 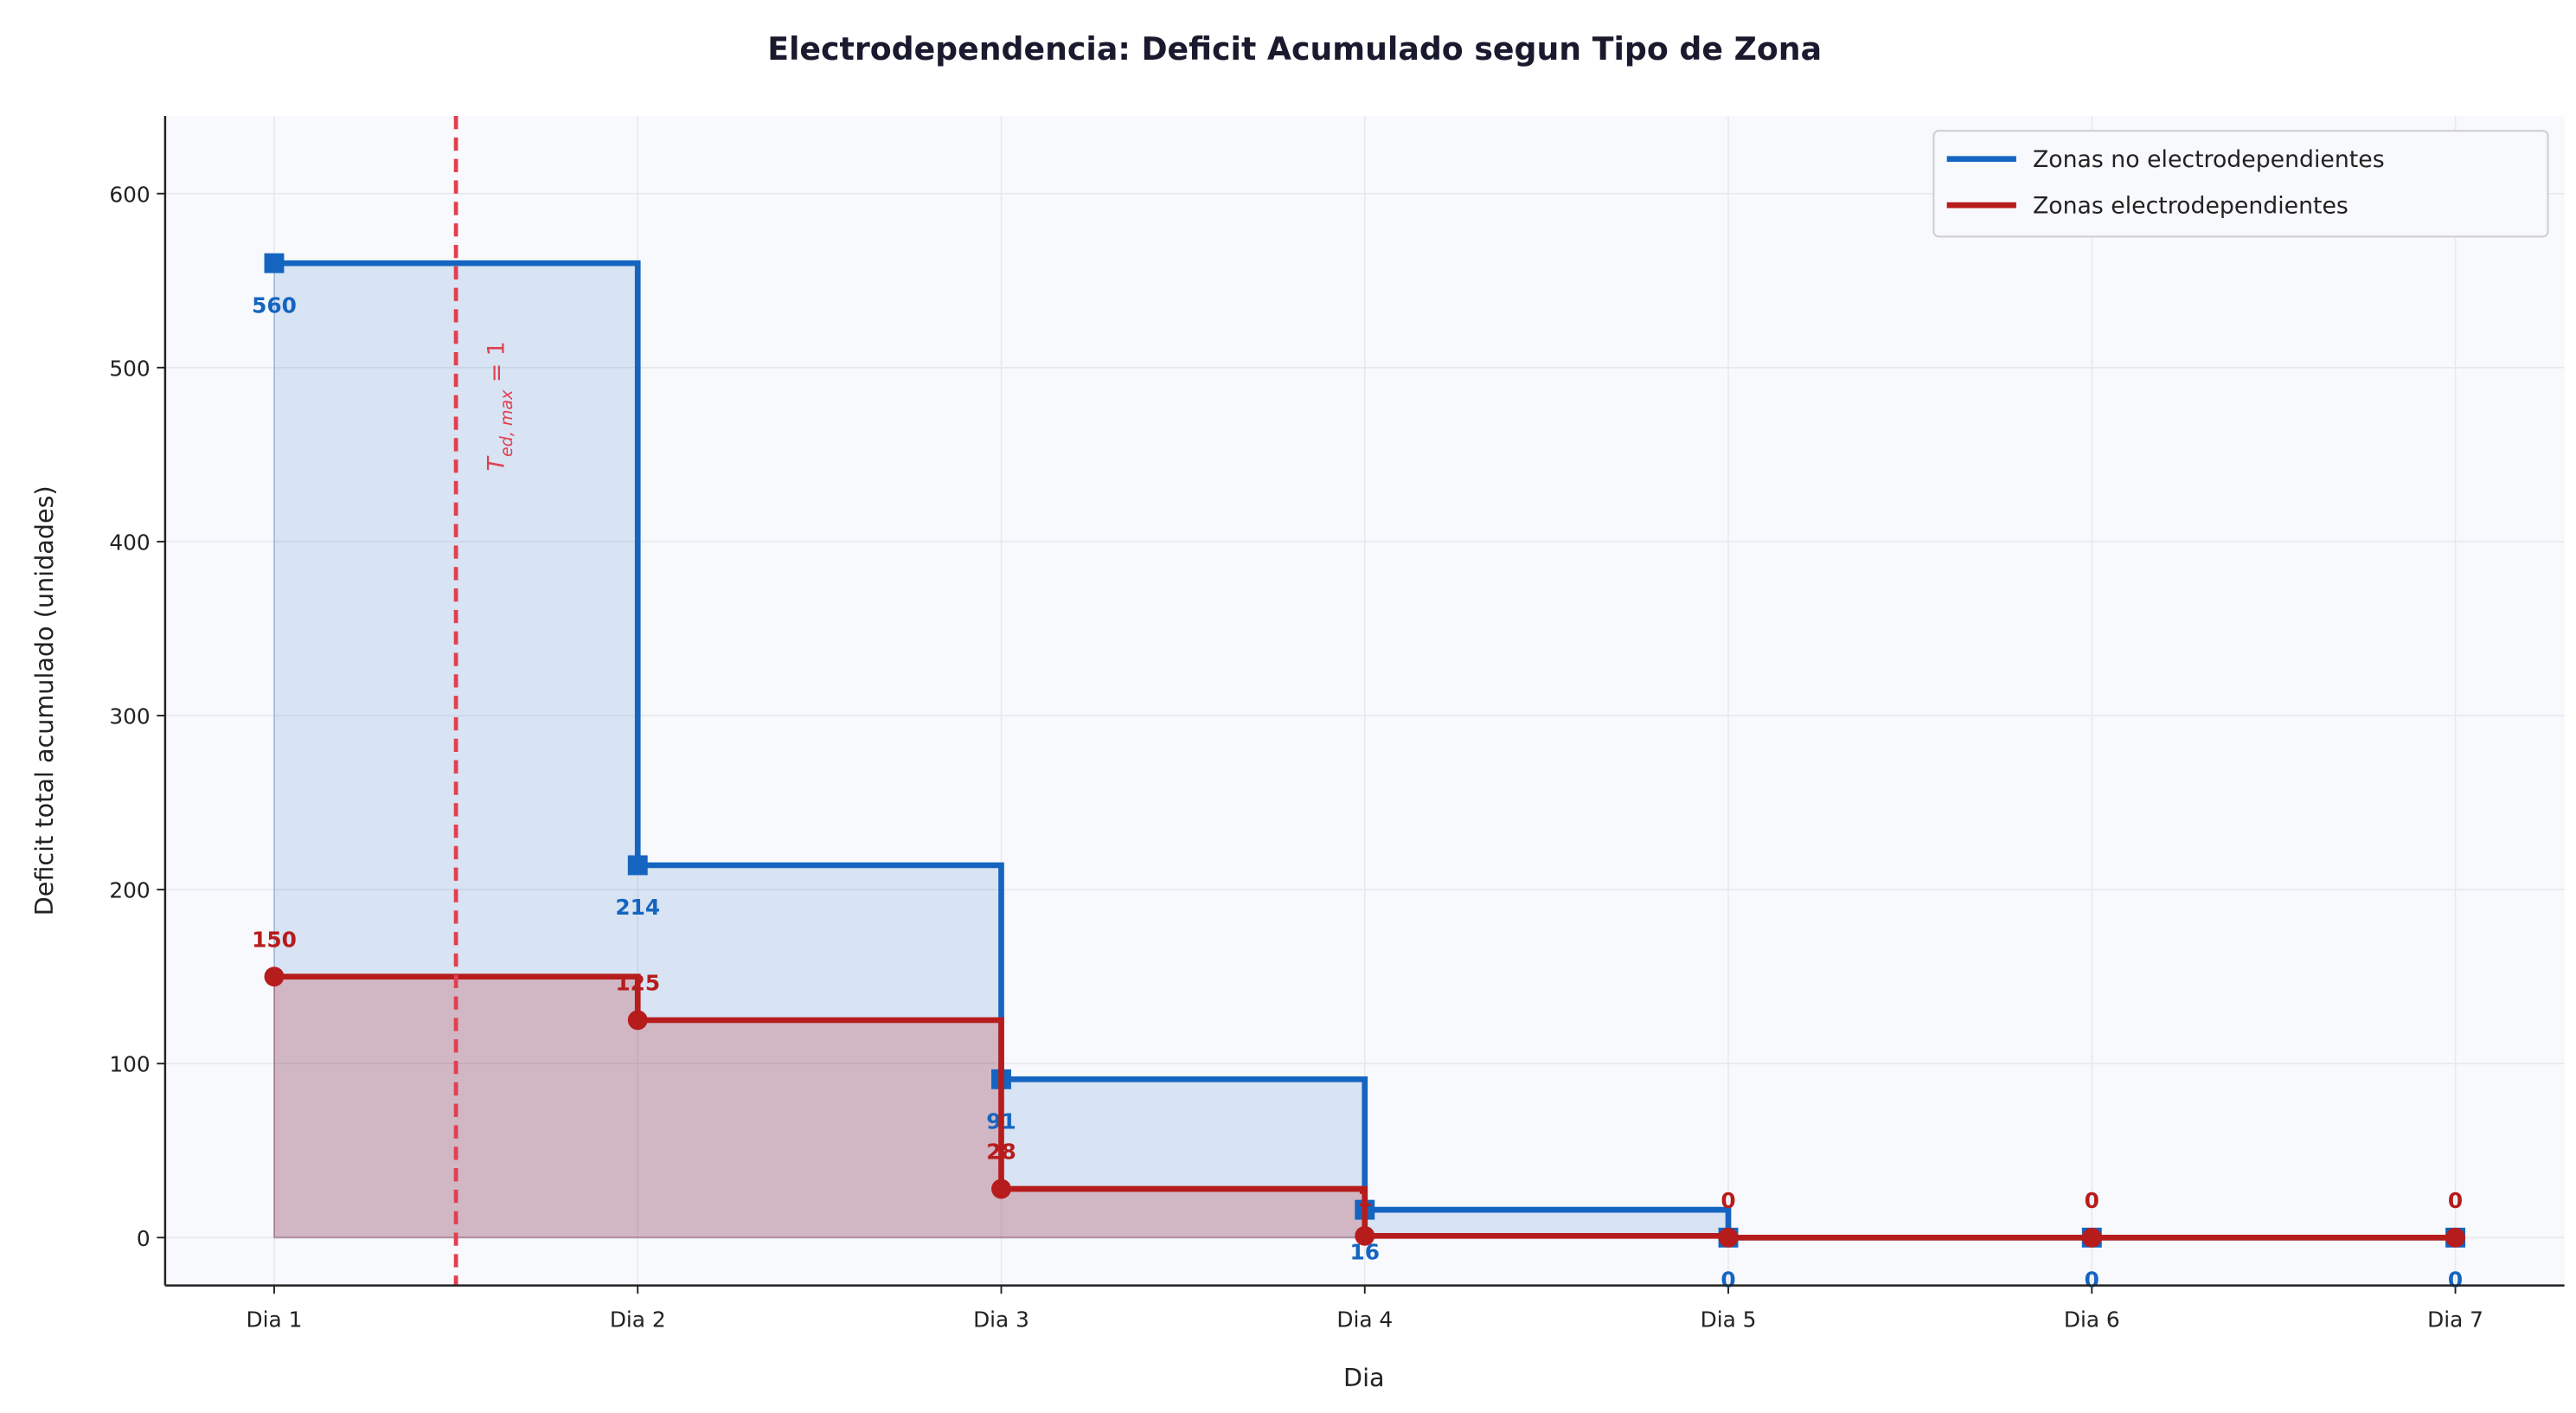 I want to click on y-tick-label: 400, so click(x=129, y=542).